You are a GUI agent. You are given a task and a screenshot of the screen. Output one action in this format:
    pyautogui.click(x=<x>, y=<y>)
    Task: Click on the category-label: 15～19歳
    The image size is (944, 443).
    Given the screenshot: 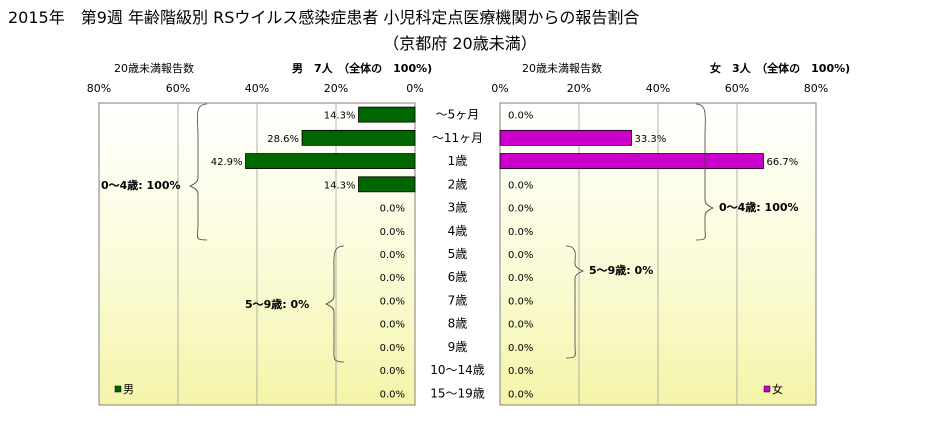 What is the action you would take?
    pyautogui.click(x=457, y=393)
    